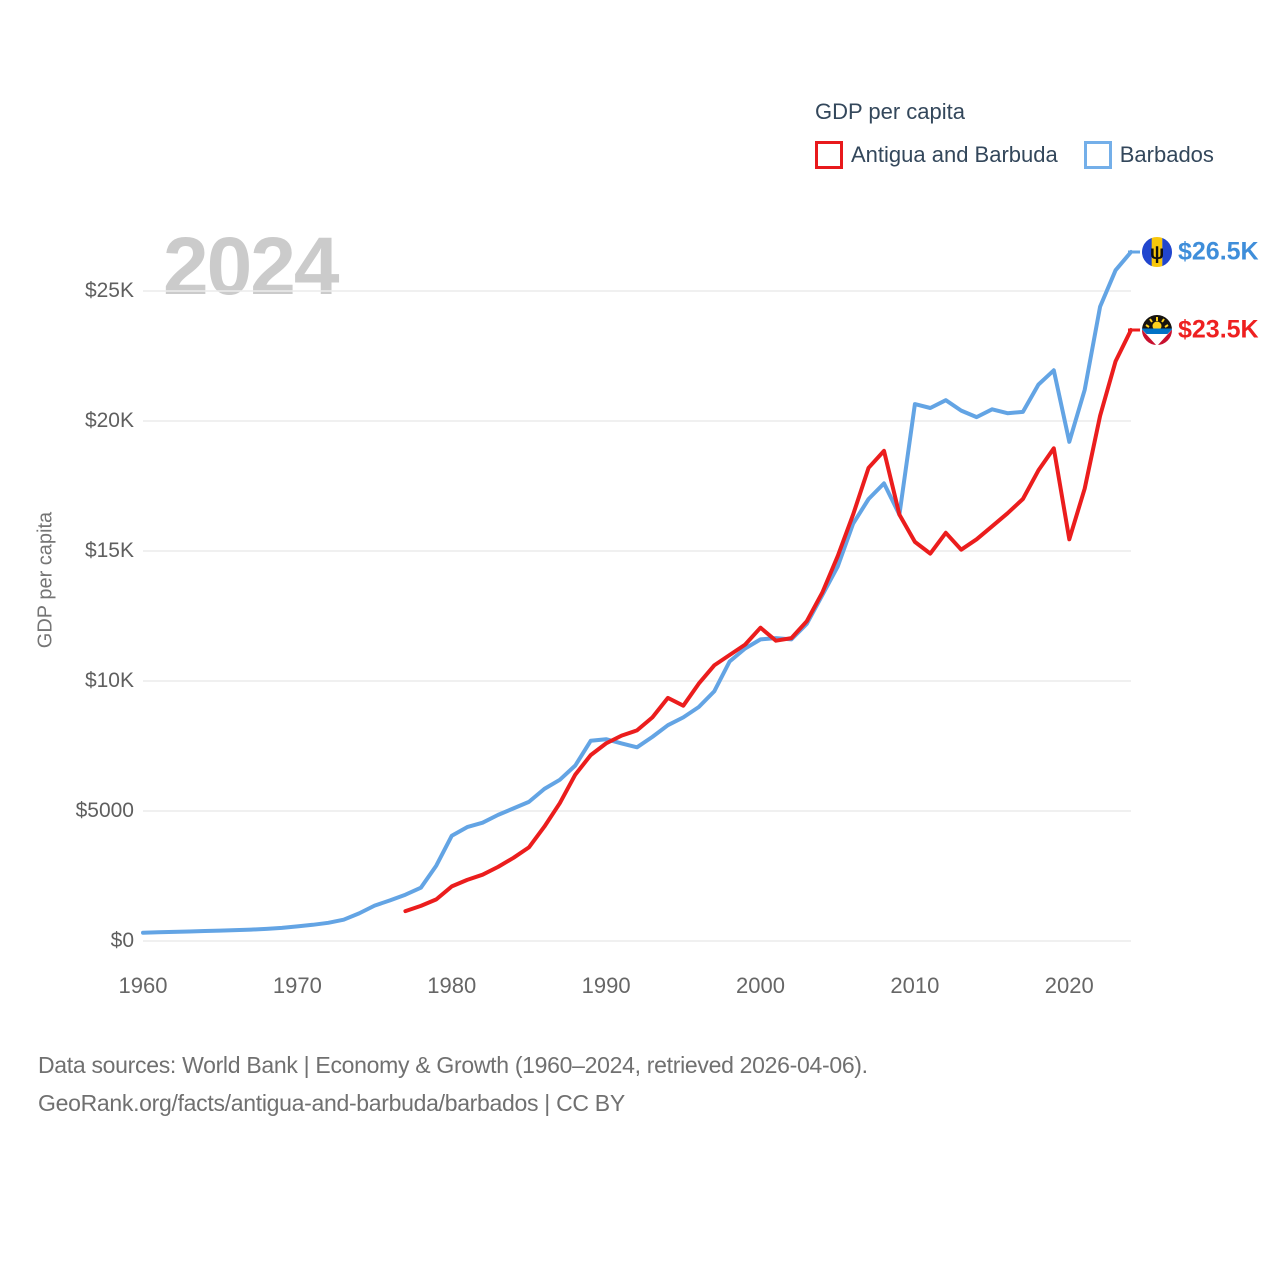  I want to click on barbados-flag-icon: ψ, so click(1157, 252).